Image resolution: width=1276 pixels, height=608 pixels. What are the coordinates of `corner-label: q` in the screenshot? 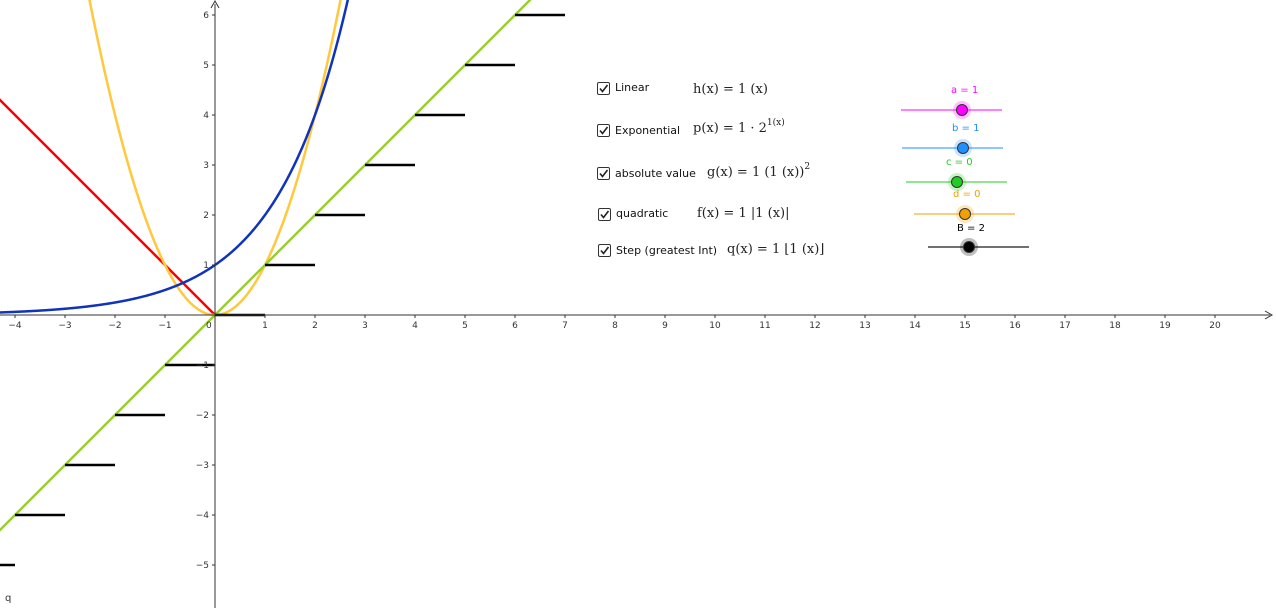 It's located at (8, 598).